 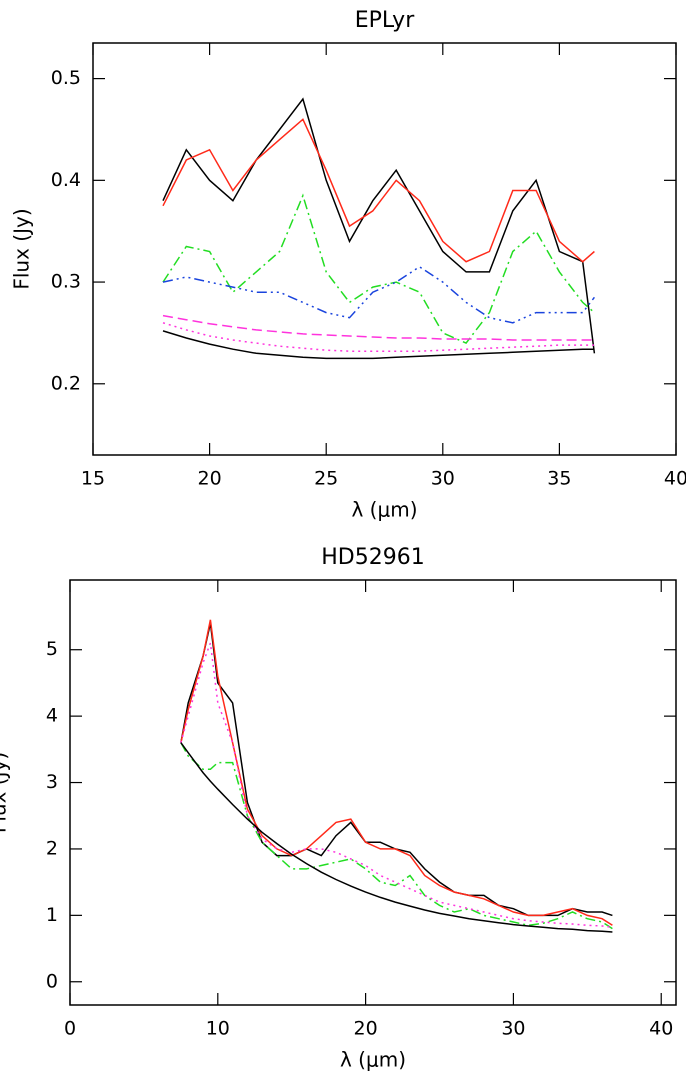 I want to click on x-tick-label: 10, so click(x=218, y=1029).